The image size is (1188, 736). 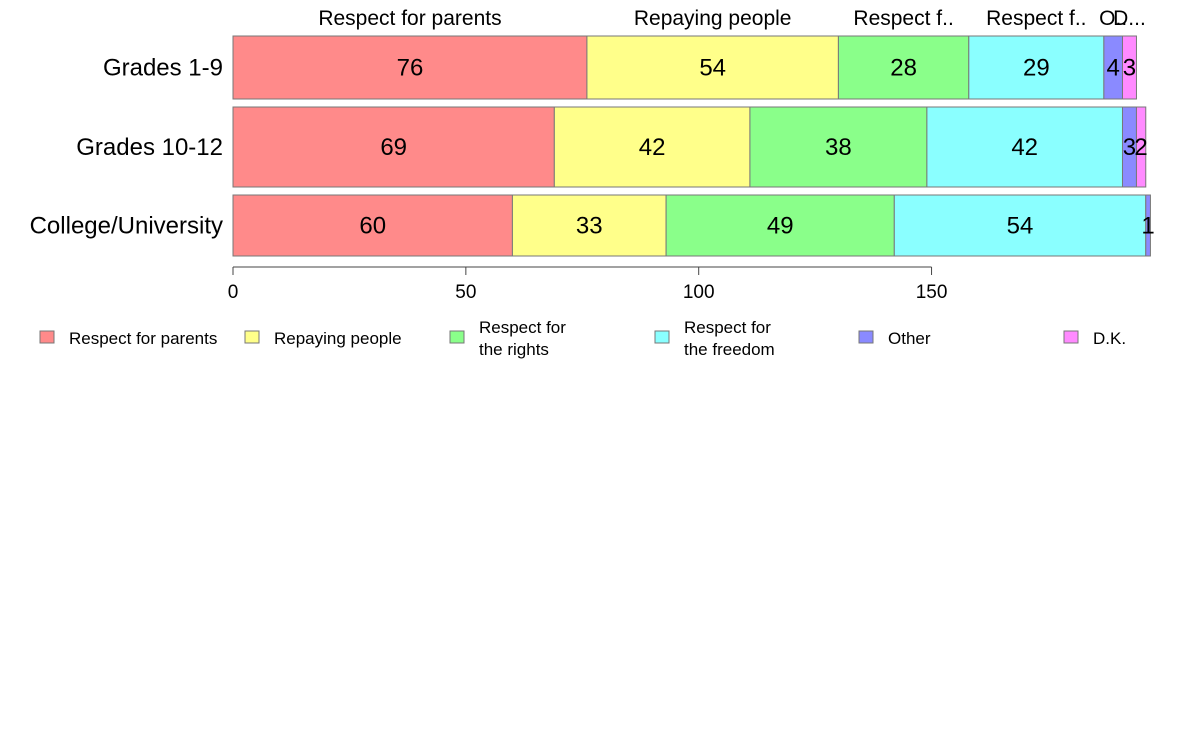 I want to click on value-label: 49, so click(x=780, y=226).